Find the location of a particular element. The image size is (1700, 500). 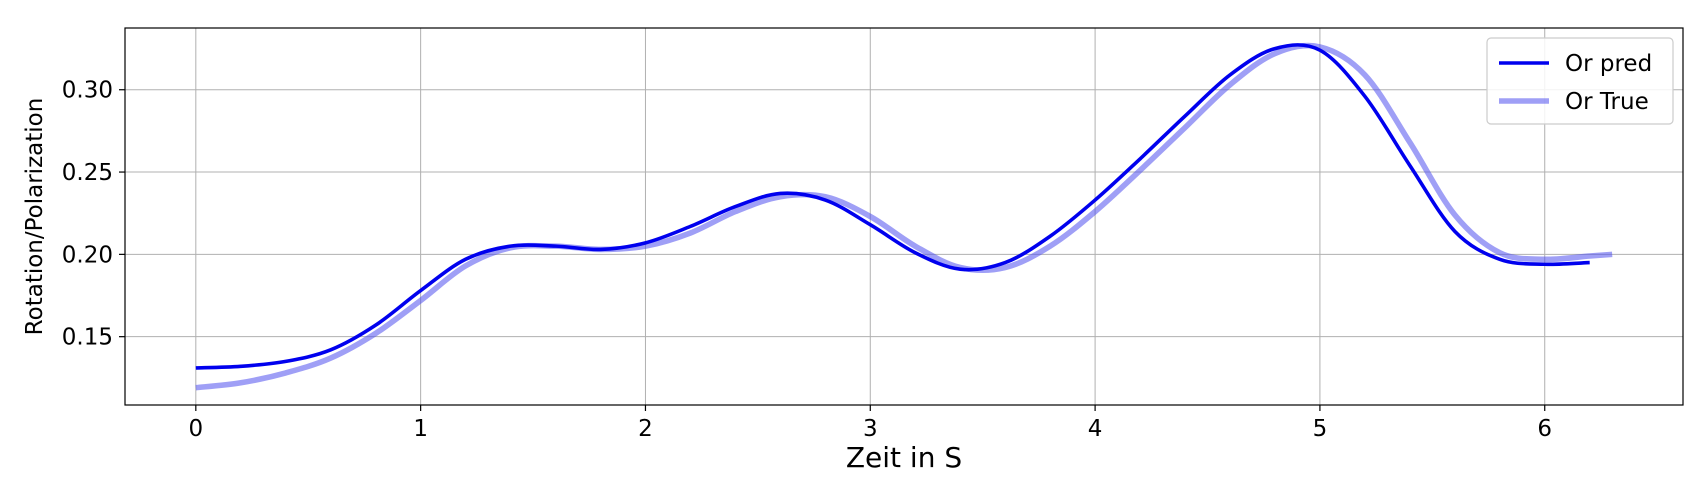

y-tick-label: 0.25 is located at coordinates (87, 173).